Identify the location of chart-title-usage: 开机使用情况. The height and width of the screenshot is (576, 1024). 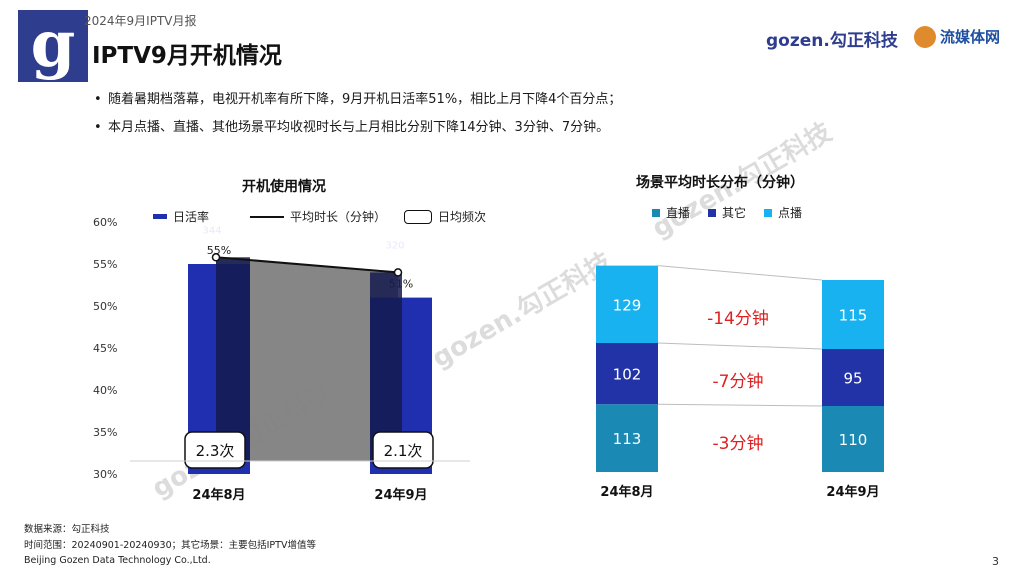
(284, 187).